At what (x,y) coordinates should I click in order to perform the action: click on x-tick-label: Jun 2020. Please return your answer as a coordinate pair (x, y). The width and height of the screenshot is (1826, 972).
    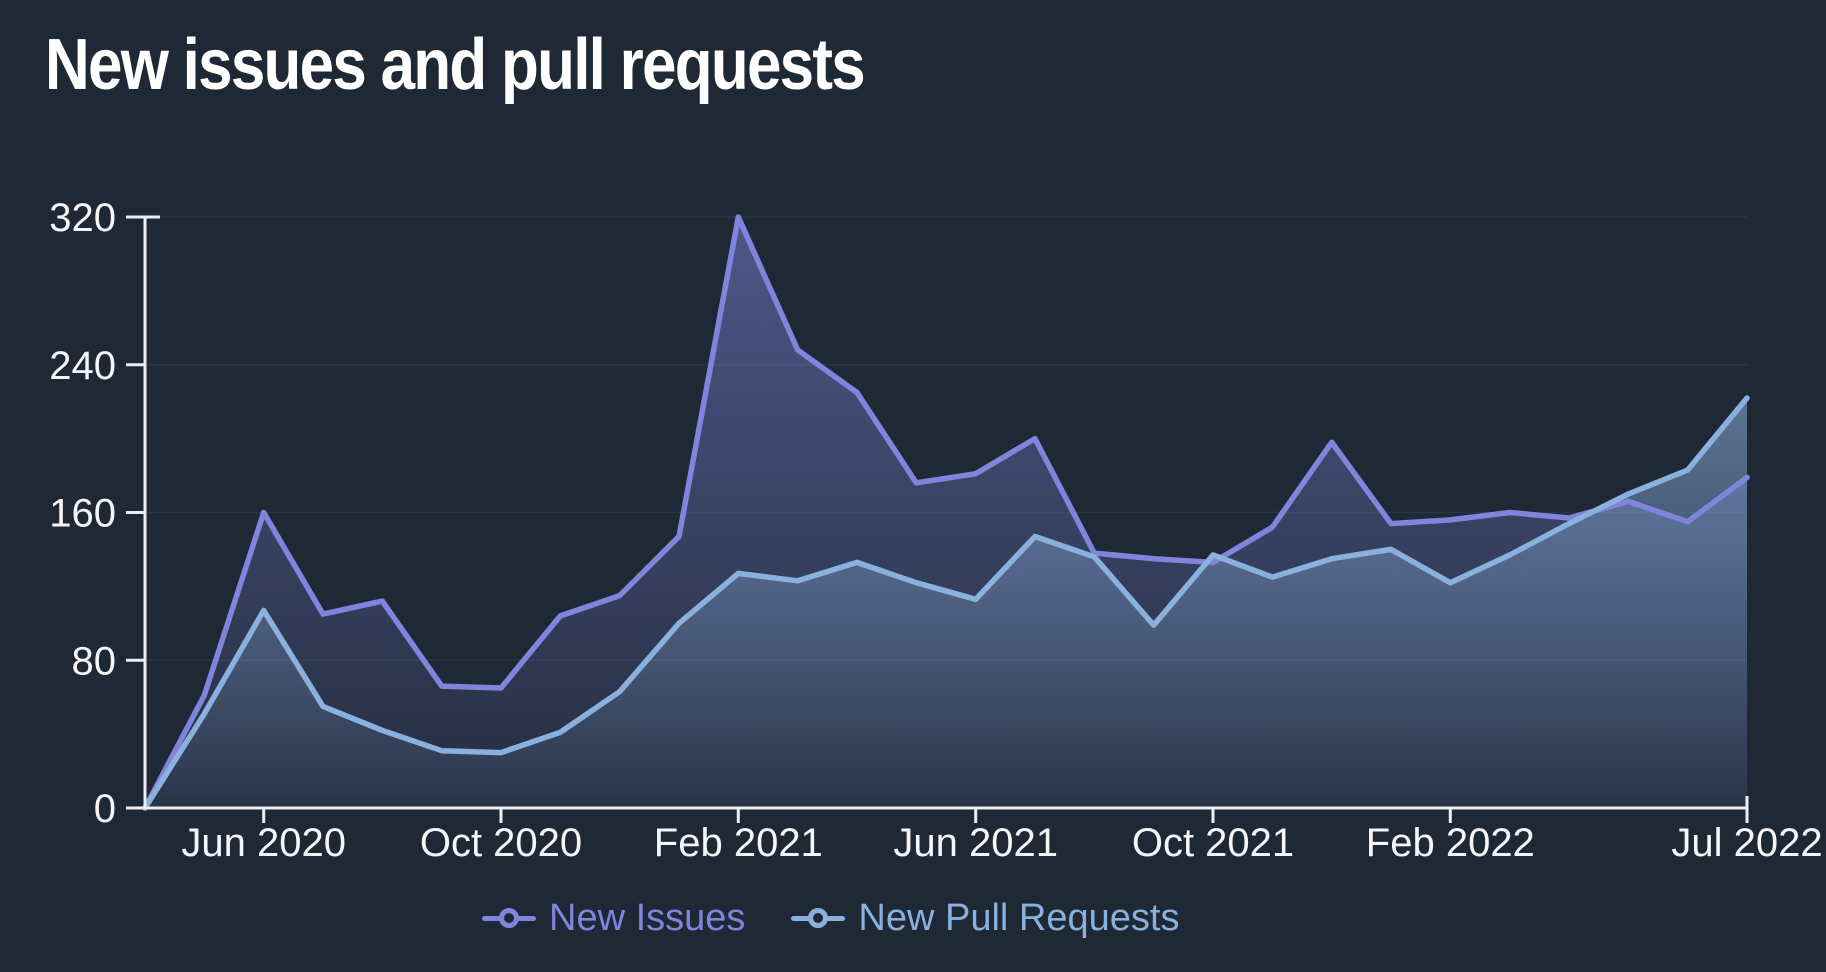
    Looking at the image, I should click on (263, 843).